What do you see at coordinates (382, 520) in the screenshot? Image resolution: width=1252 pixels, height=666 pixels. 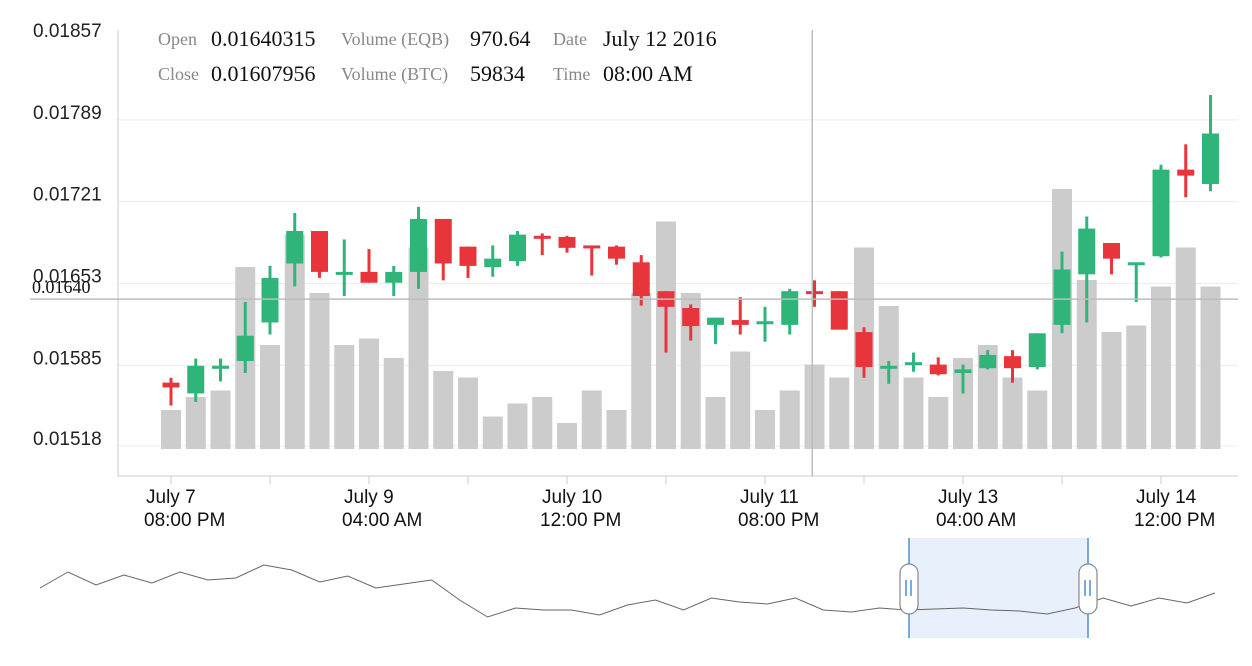 I see `x-tick-label-time: 04:00 AM` at bounding box center [382, 520].